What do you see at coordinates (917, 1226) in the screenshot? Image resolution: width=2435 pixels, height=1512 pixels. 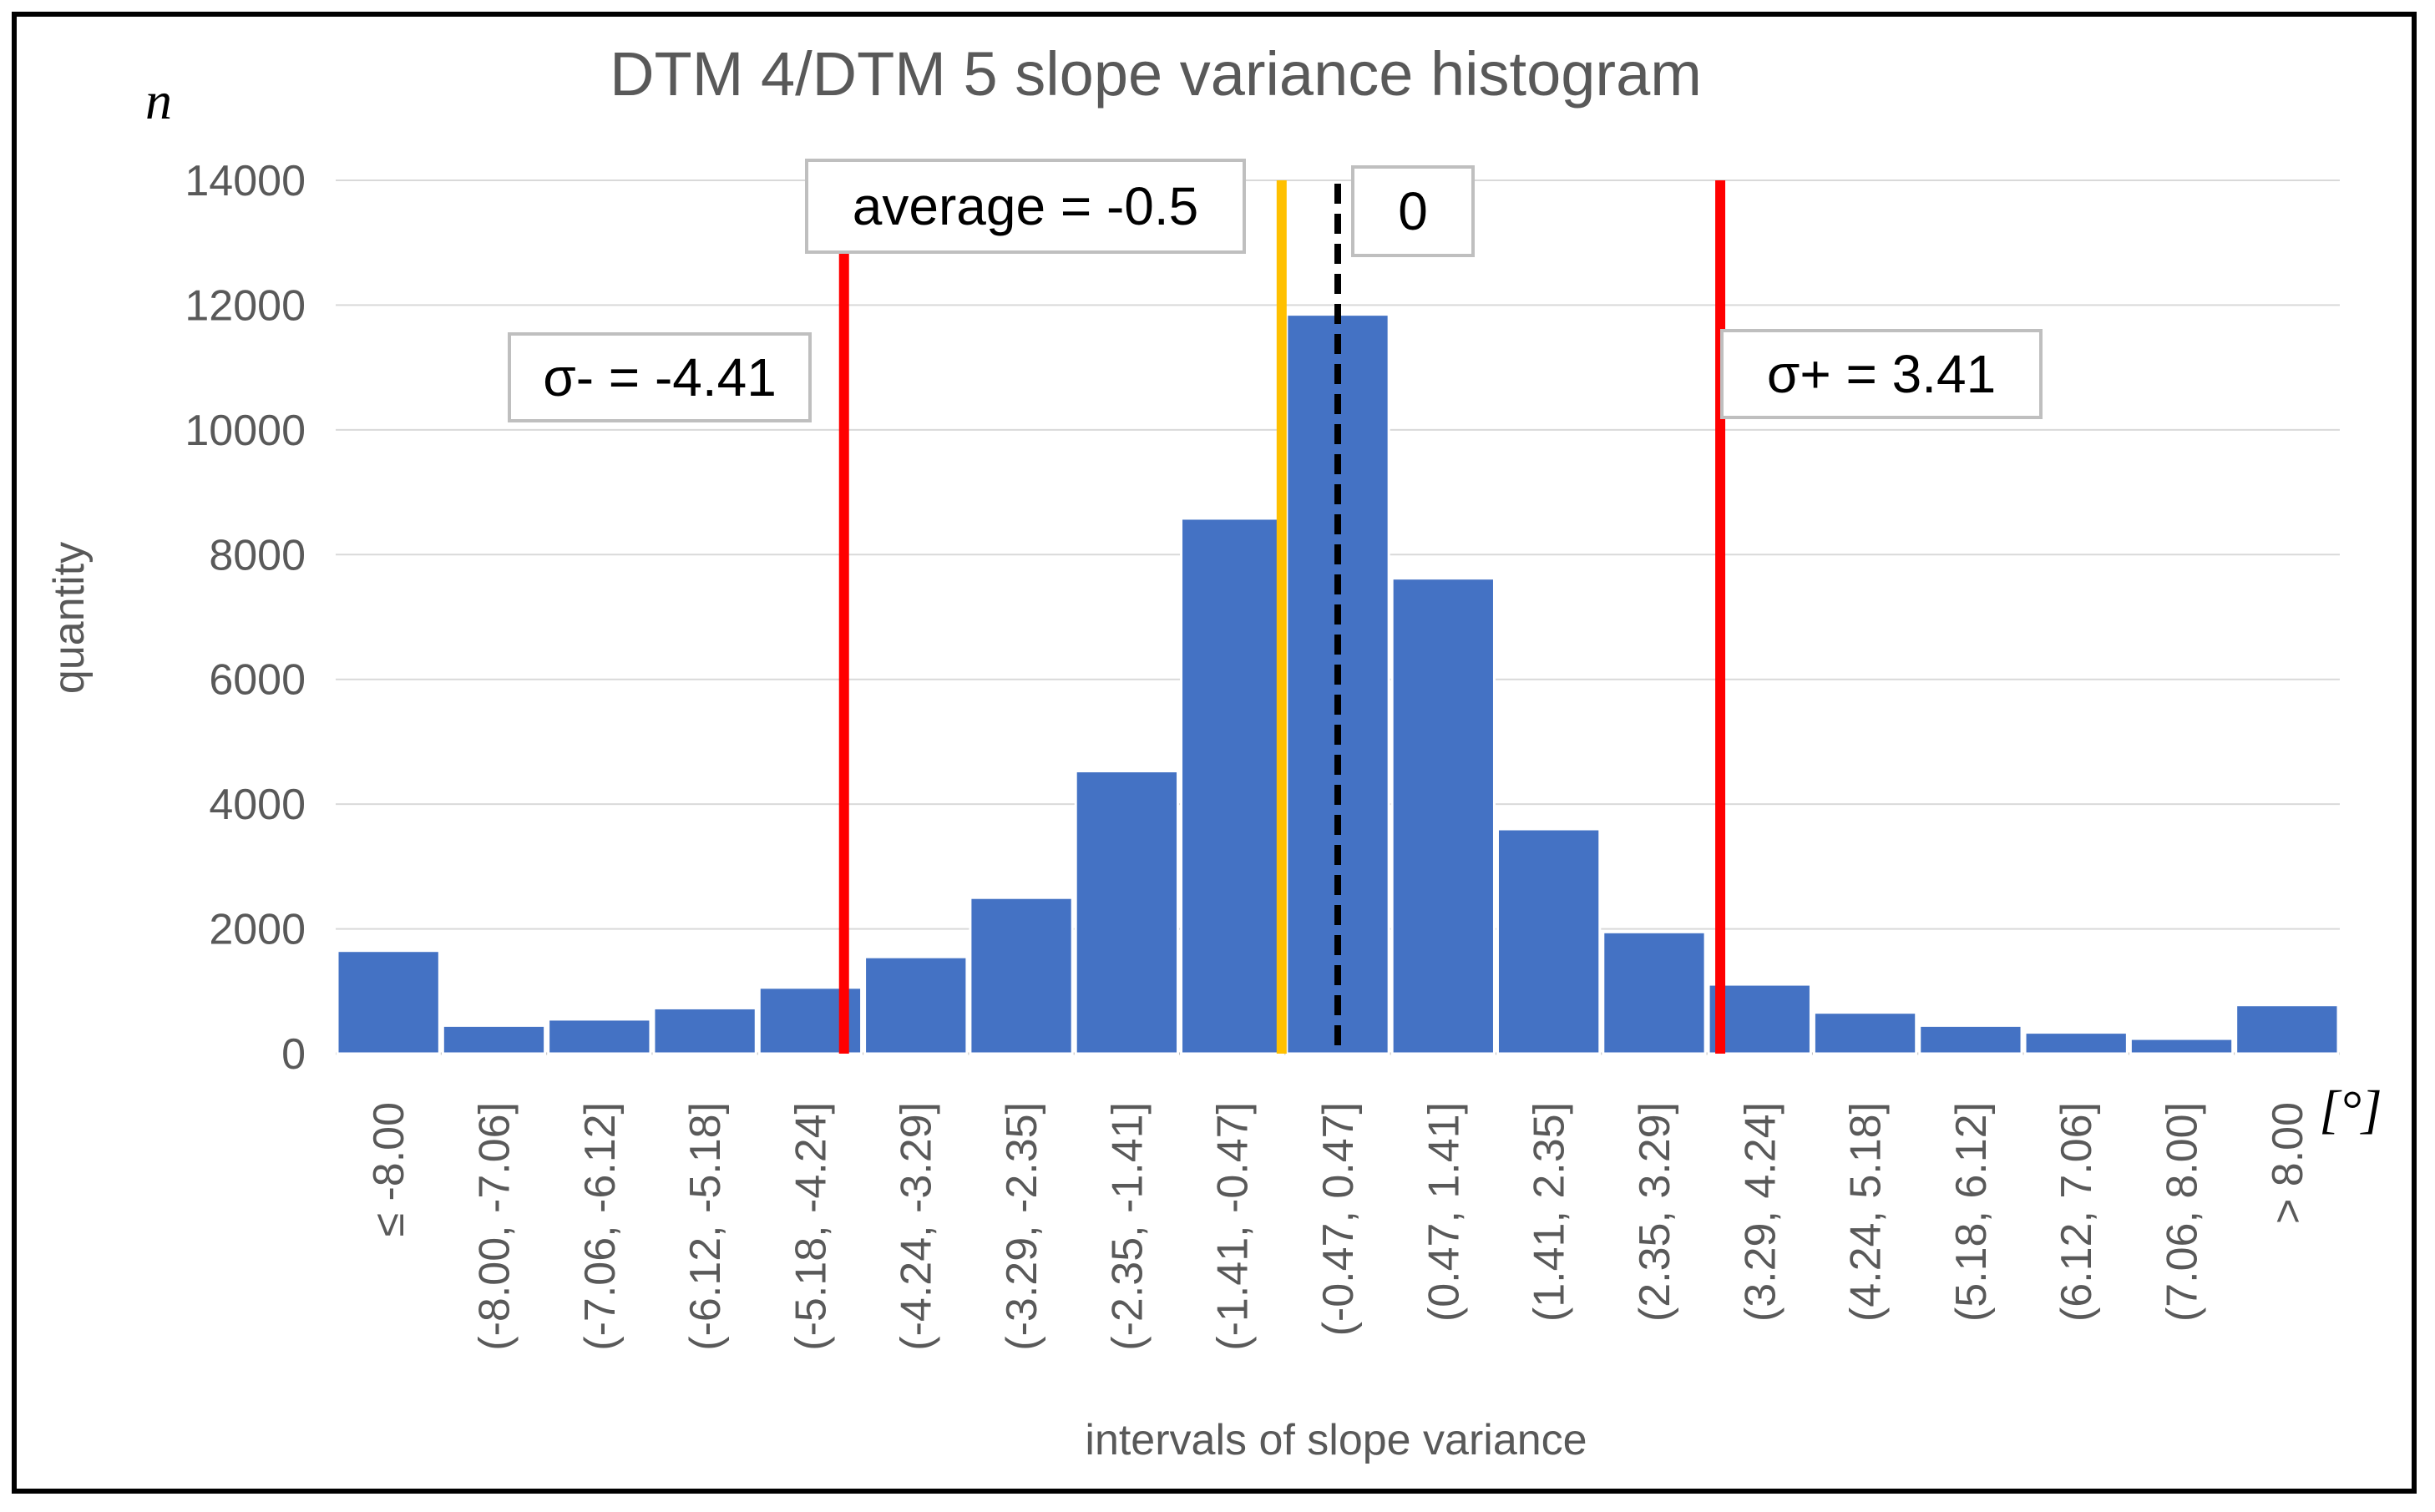 I see `x-tick-label: (-4.24, -3.29]` at bounding box center [917, 1226].